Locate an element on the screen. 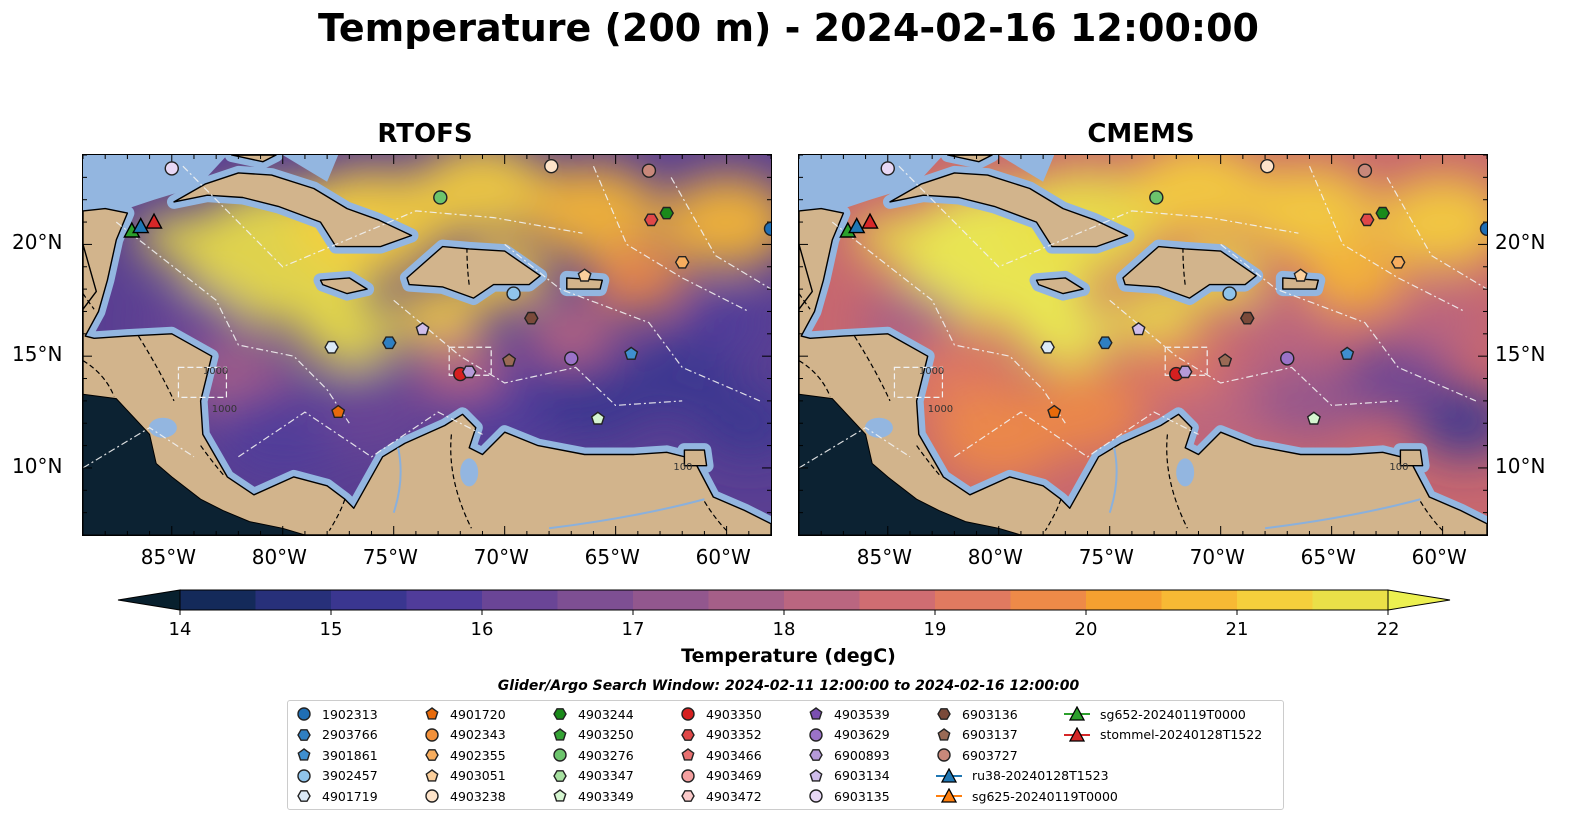  legend-label: 4903352 is located at coordinates (734, 734).